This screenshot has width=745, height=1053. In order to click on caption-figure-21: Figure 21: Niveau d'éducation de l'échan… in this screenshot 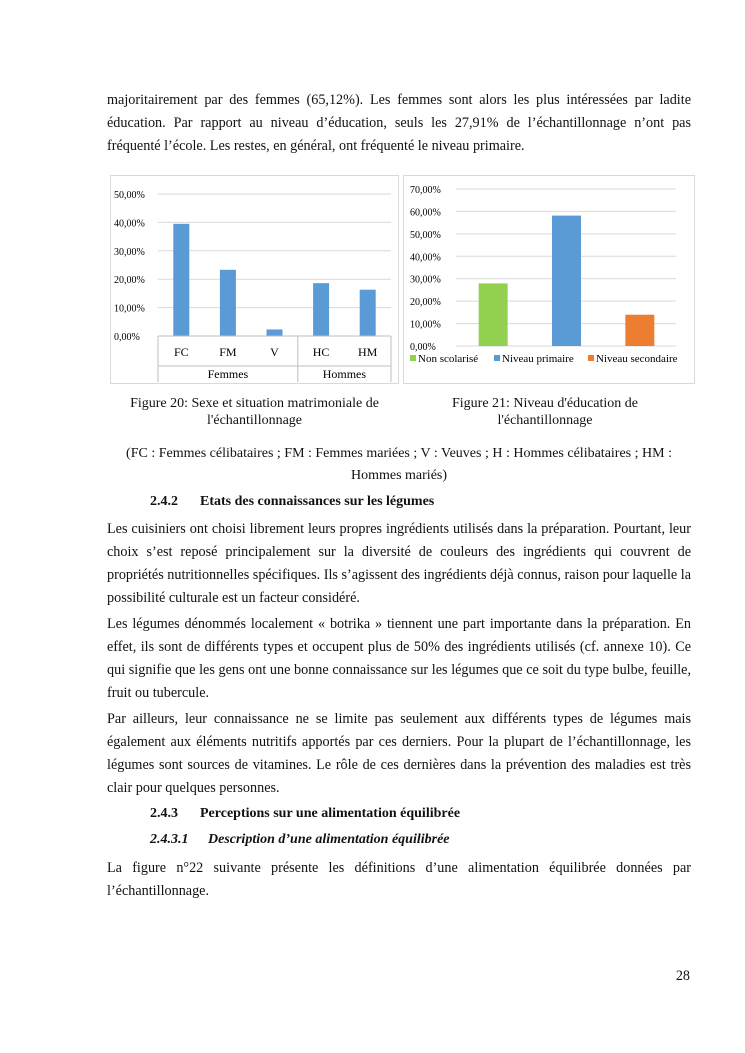, I will do `click(545, 412)`.